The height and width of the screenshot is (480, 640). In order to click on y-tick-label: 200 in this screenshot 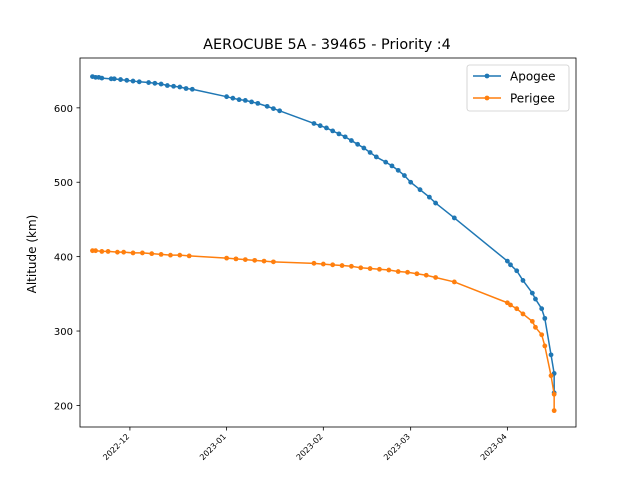, I will do `click(63, 406)`.